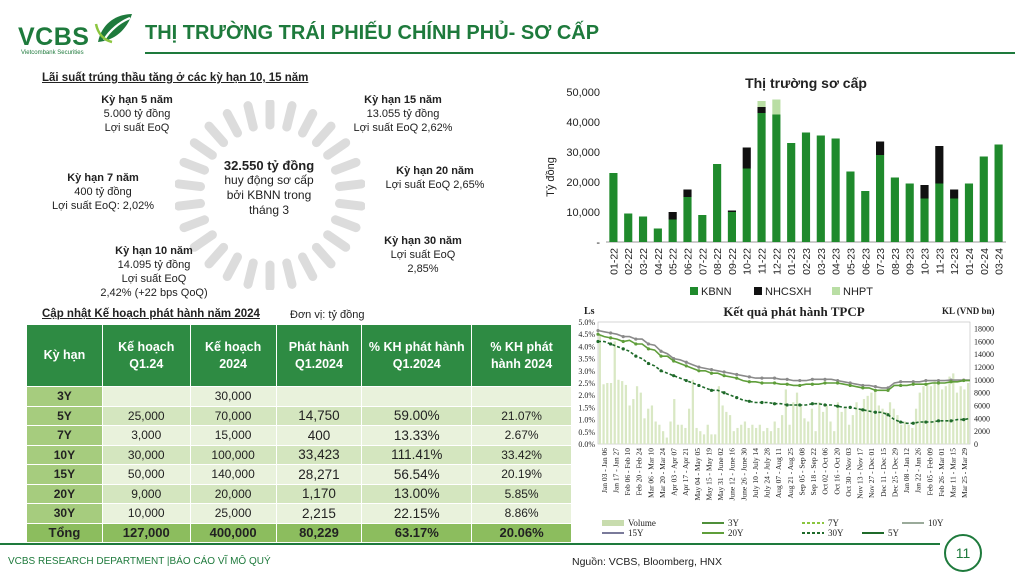 The width and height of the screenshot is (1024, 576). Describe the element at coordinates (417, 474) in the screenshot. I see `table-cell: 56.54%` at that location.